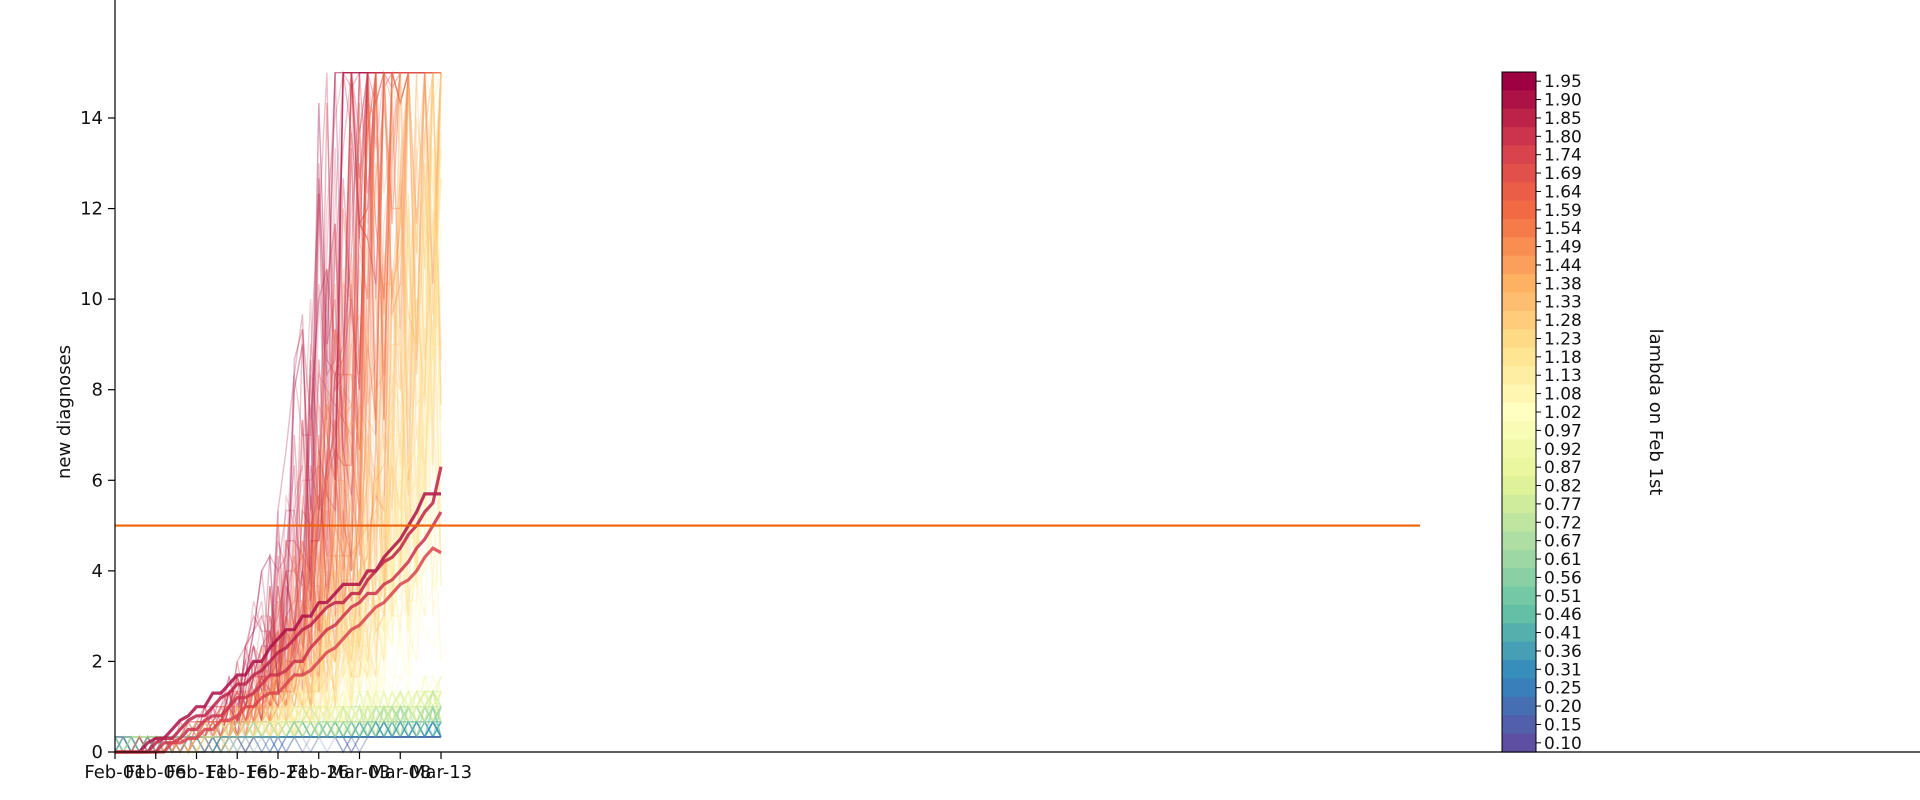 The width and height of the screenshot is (1920, 800). Describe the element at coordinates (114, 772) in the screenshot. I see `x-tick-label: Feb-01` at that location.